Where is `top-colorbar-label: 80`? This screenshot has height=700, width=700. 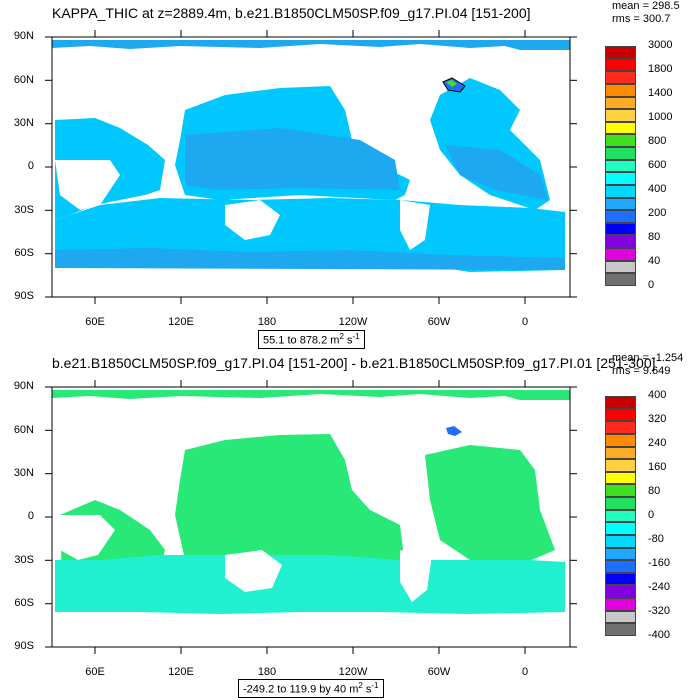
top-colorbar-label: 80 is located at coordinates (654, 237).